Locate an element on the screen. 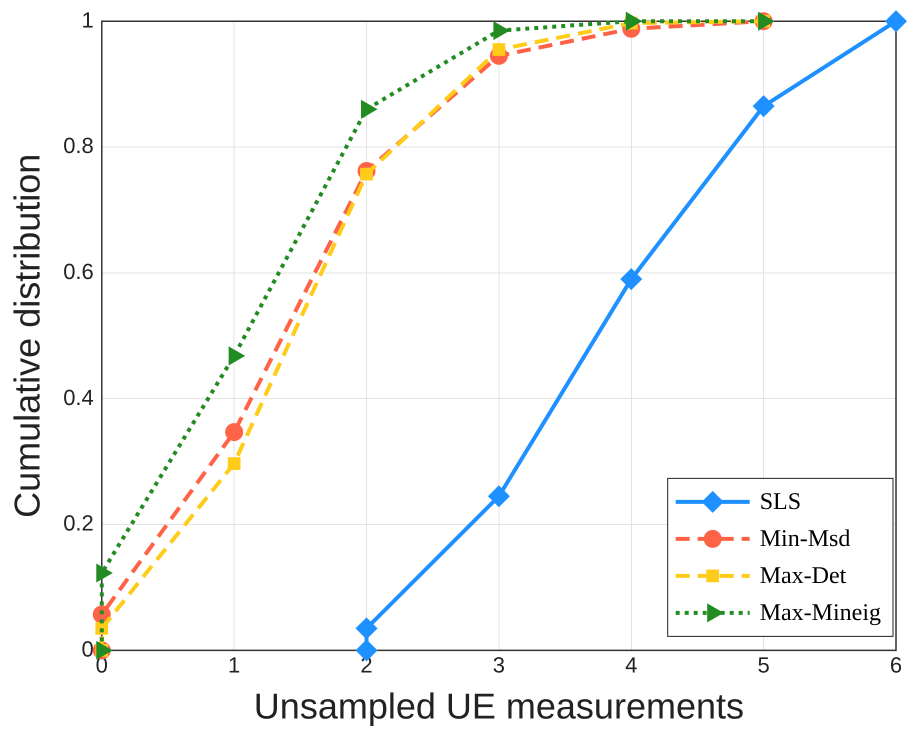 The width and height of the screenshot is (914, 736). legend-label: Max-Det is located at coordinates (803, 576).